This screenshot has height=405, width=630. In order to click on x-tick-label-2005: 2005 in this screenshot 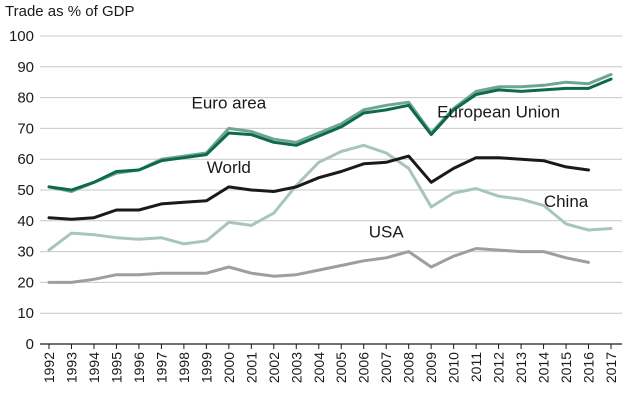, I will do `click(341, 367)`.